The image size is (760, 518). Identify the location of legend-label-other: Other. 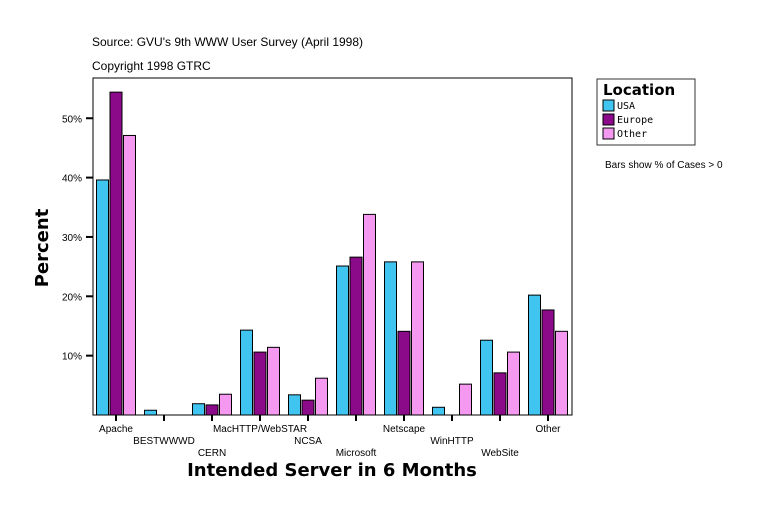
(632, 134).